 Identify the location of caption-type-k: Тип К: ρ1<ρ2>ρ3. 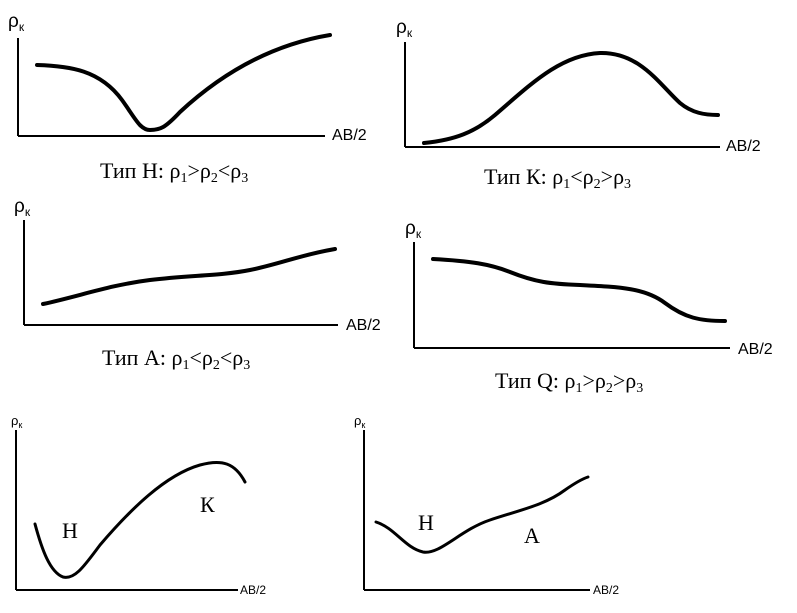
(557, 178).